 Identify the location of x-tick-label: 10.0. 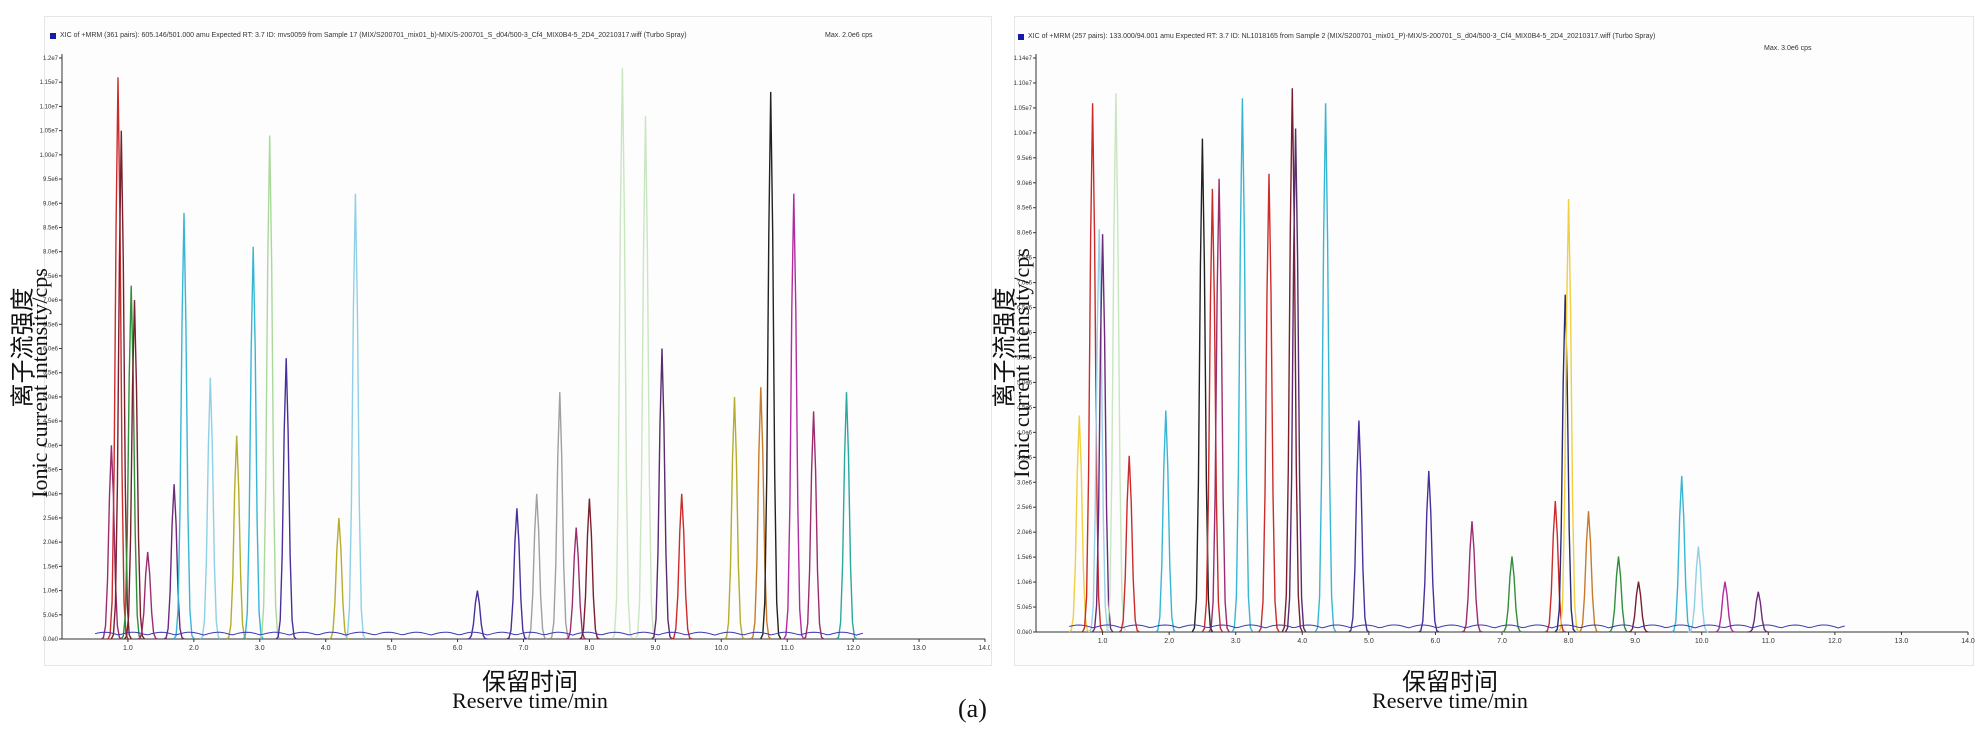
(1702, 641).